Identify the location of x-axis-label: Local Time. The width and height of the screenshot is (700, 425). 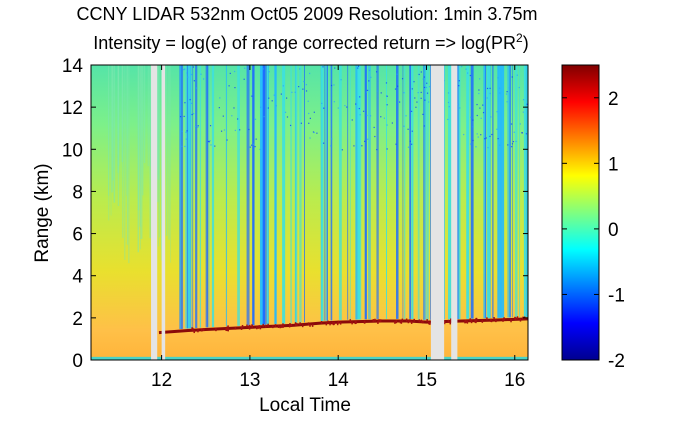
(305, 405).